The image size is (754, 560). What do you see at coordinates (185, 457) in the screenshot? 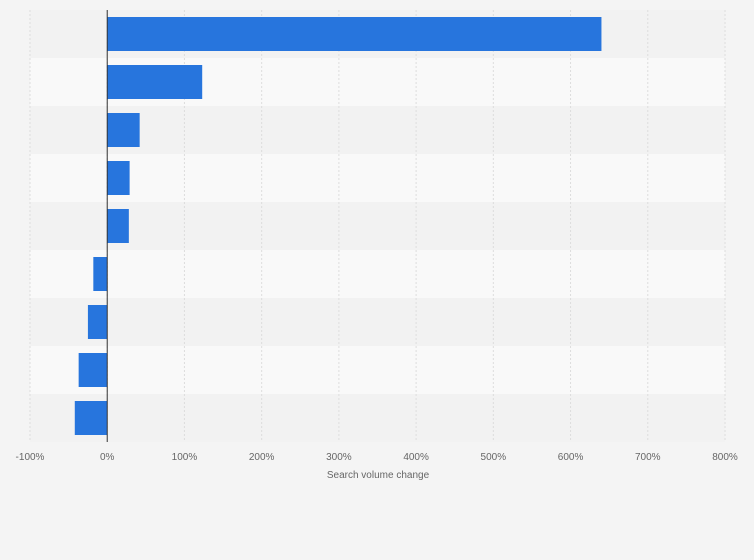
I see `x-tick-label: 100%` at bounding box center [185, 457].